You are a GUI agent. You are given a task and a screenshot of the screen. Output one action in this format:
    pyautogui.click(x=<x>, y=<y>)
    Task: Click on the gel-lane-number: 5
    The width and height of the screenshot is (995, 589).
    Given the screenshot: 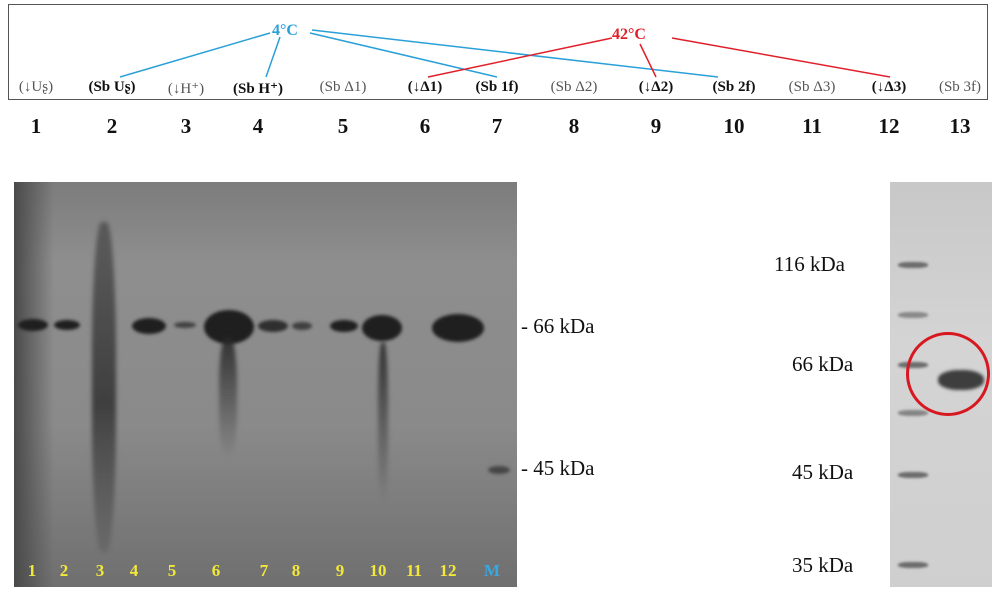 What is the action you would take?
    pyautogui.click(x=172, y=570)
    